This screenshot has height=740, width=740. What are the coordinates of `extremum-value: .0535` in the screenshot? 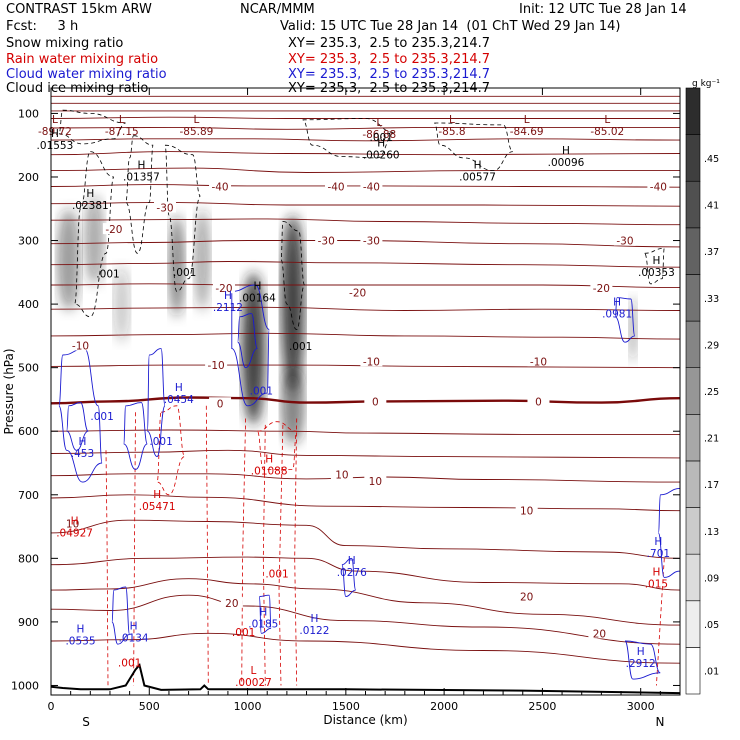 It's located at (80, 642).